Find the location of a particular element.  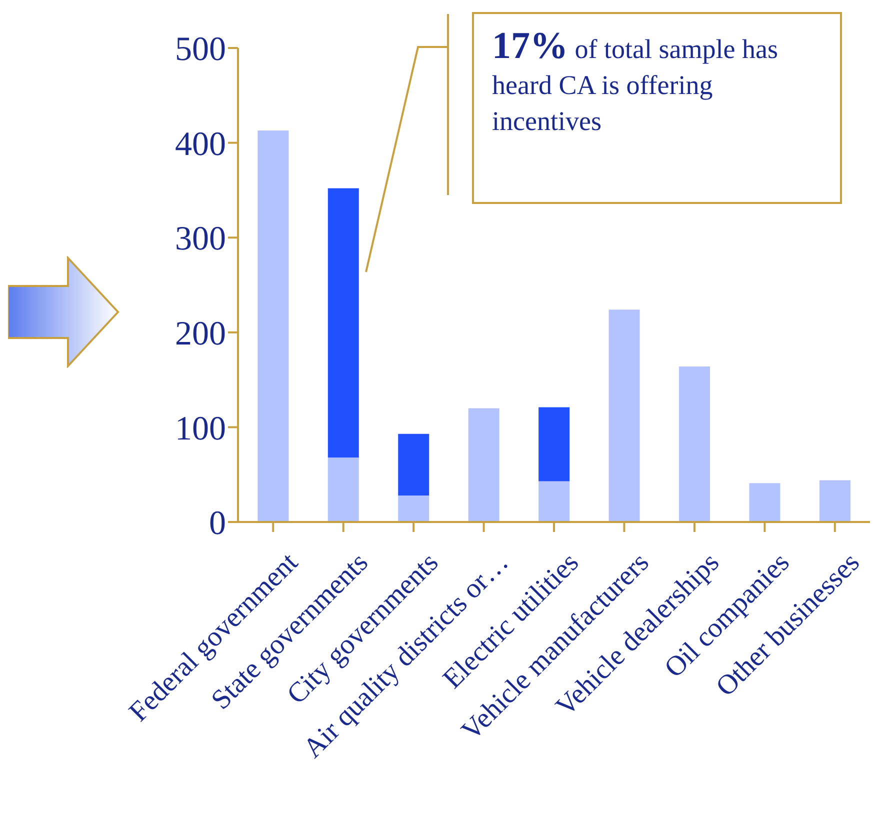

annotation: 17% of total sample has heard CA is offering incentives is located at coordinates (657, 108).